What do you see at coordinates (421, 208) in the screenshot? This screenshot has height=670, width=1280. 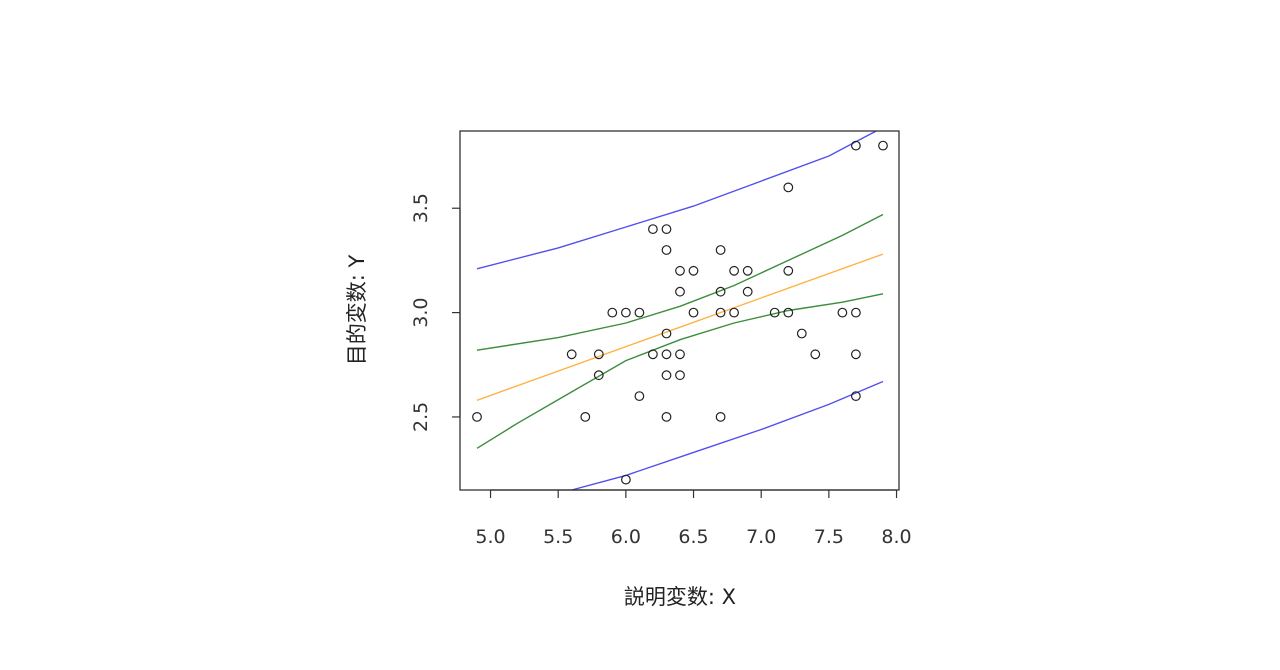 I see `y-tick-label: 3.5` at bounding box center [421, 208].